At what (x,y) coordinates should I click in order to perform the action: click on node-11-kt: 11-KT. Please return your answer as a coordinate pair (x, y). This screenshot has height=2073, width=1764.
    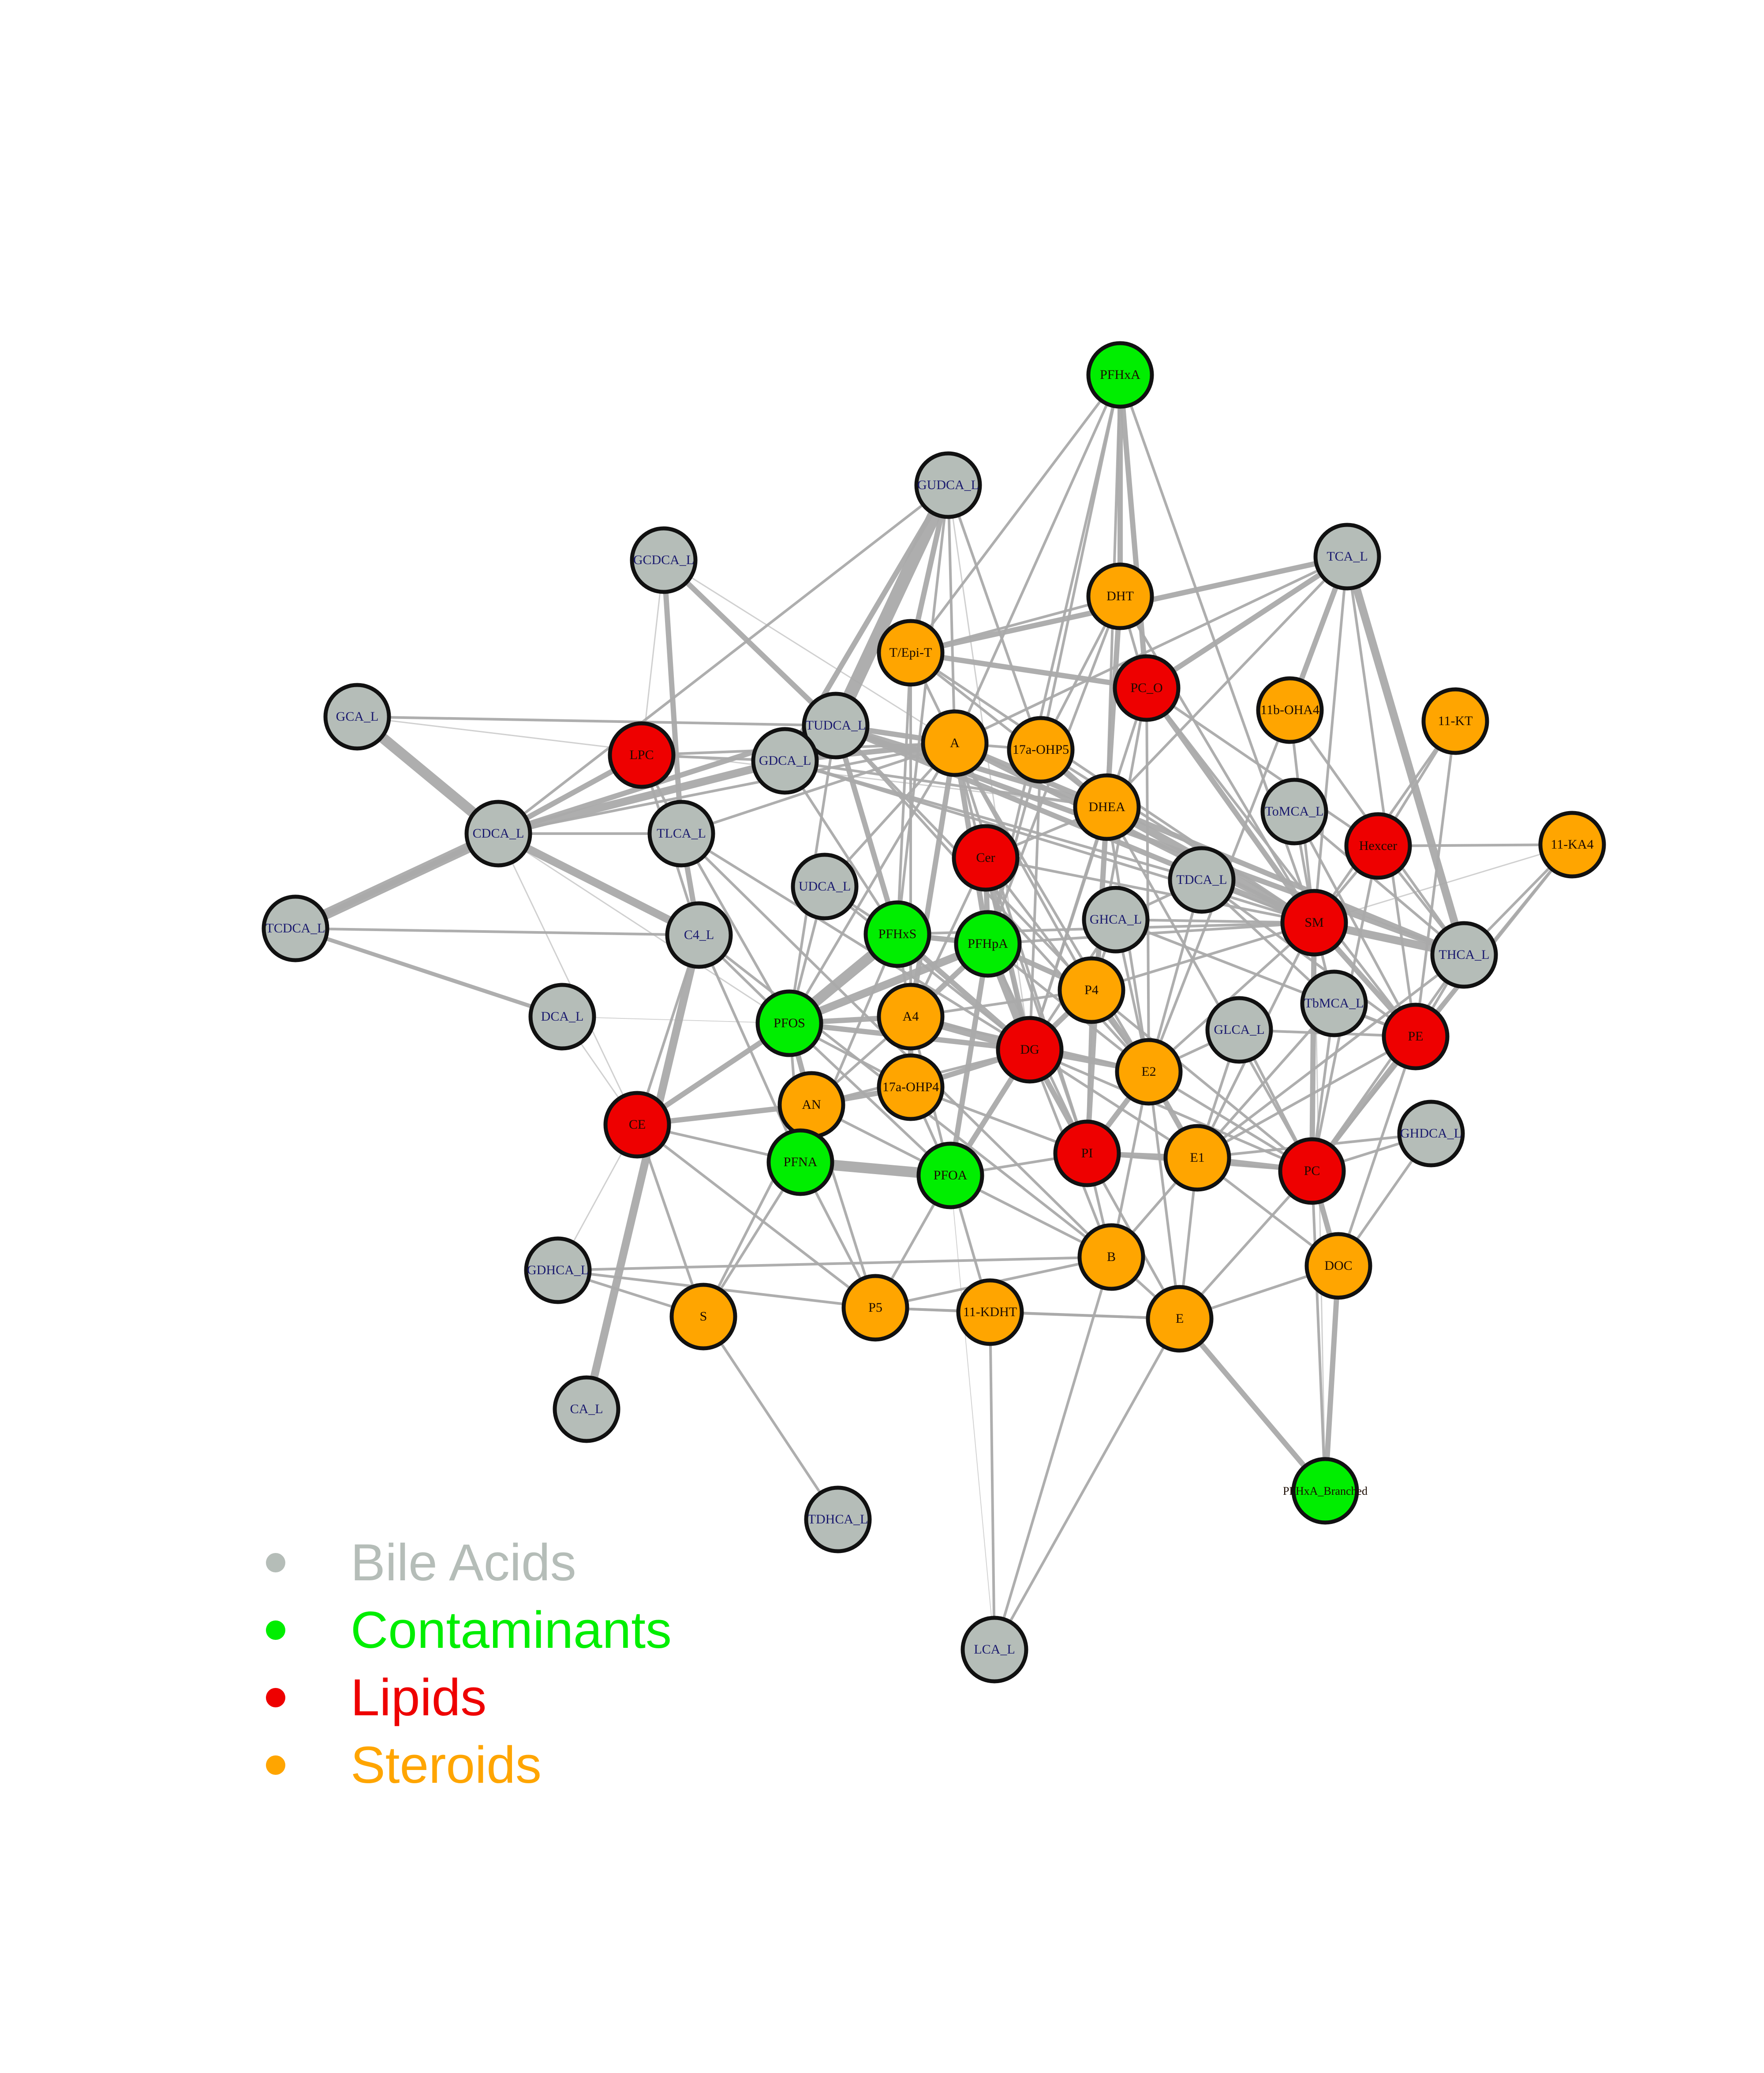
    Looking at the image, I should click on (1455, 721).